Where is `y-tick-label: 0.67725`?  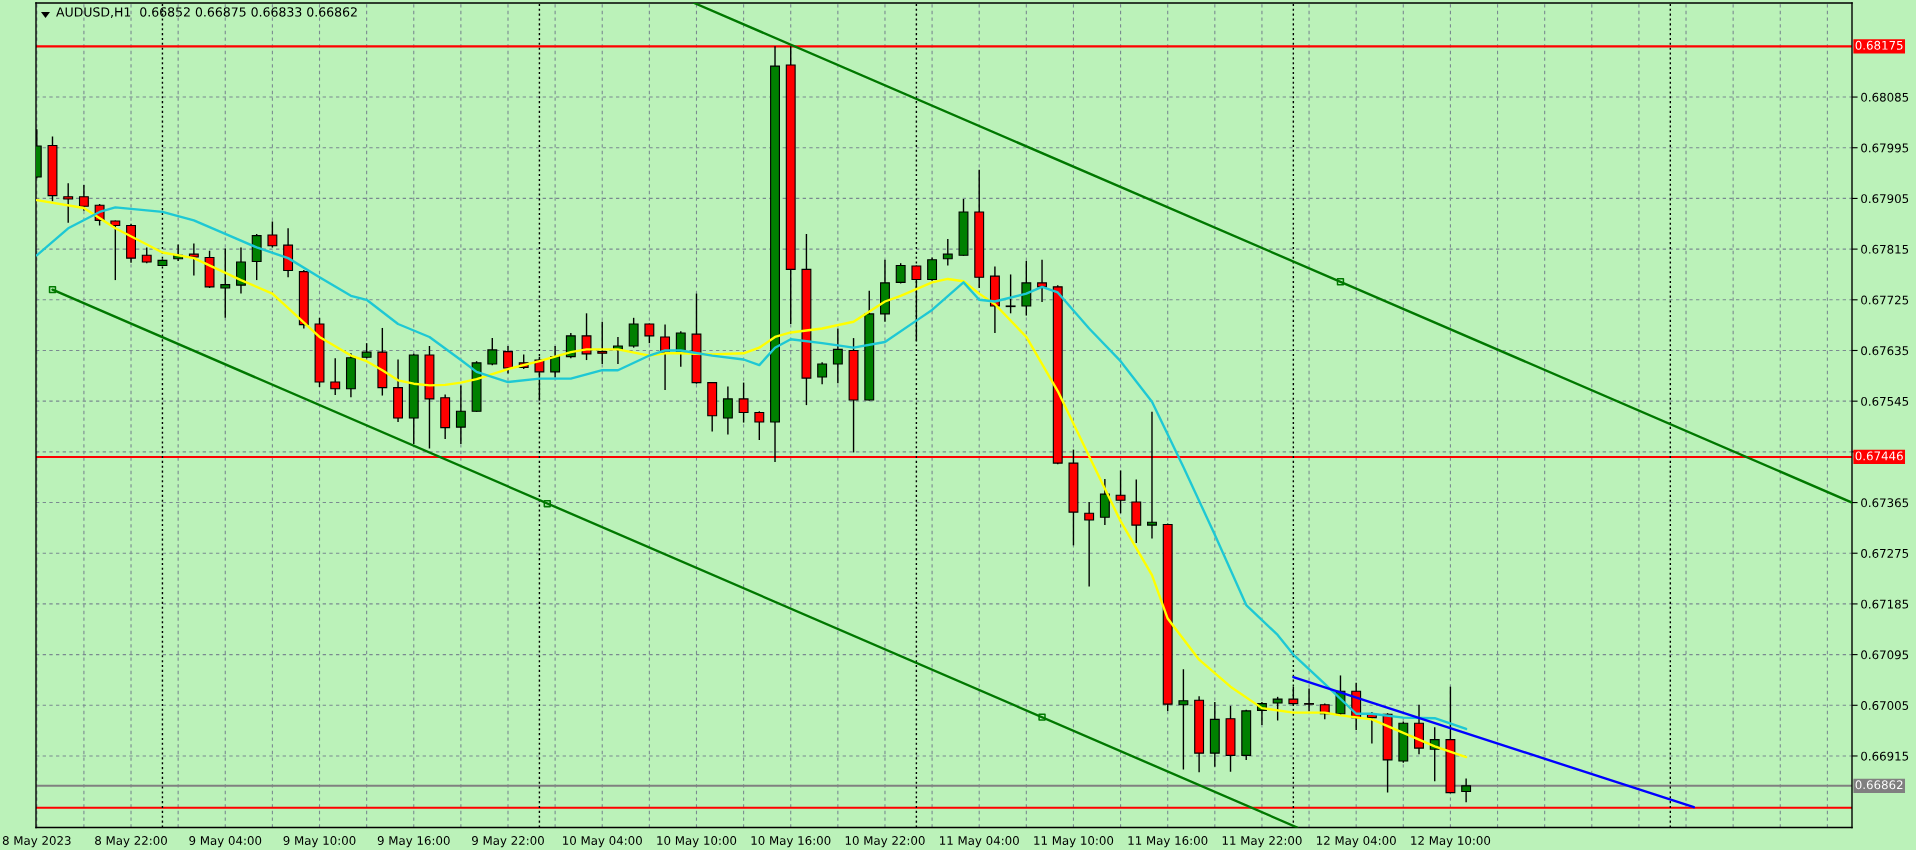 y-tick-label: 0.67725 is located at coordinates (1885, 300).